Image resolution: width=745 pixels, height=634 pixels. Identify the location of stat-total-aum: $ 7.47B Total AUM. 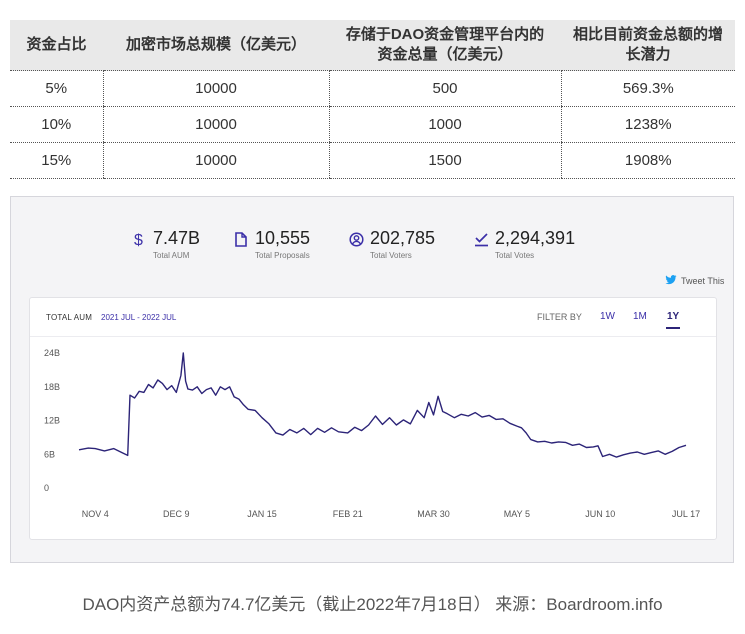
(166, 243).